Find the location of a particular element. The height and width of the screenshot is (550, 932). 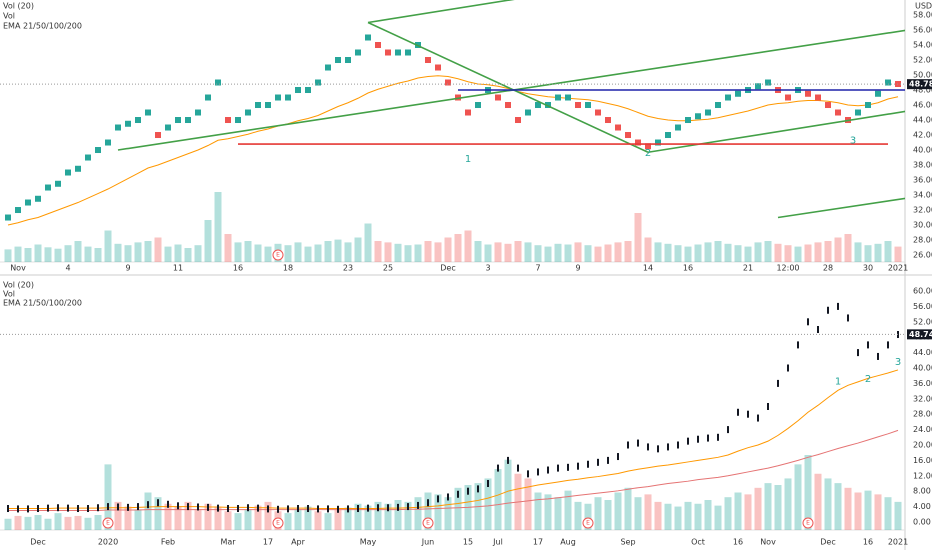

x-tick-label: 2021 is located at coordinates (898, 268).